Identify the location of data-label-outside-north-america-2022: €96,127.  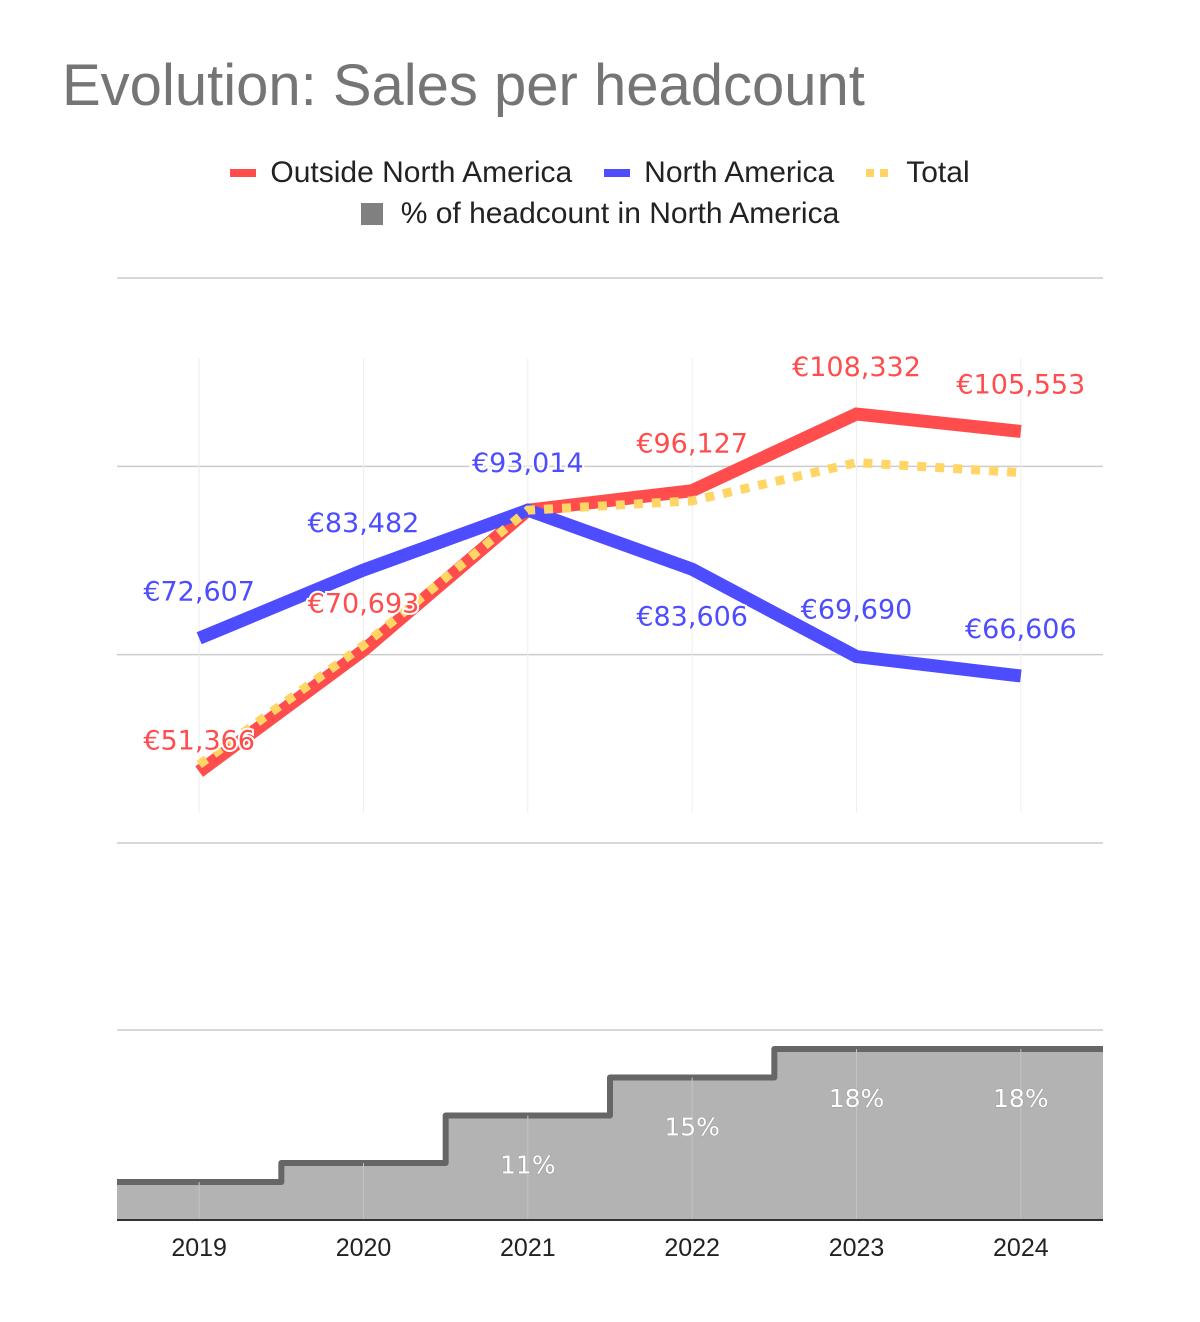
(692, 444).